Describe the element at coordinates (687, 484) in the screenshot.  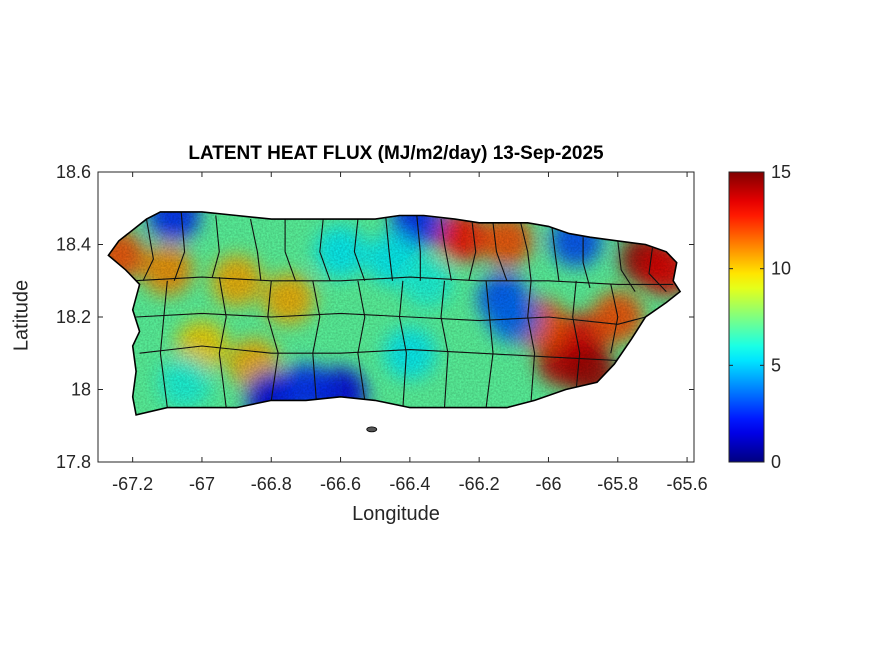
I see `x-tick-label: -65.6` at that location.